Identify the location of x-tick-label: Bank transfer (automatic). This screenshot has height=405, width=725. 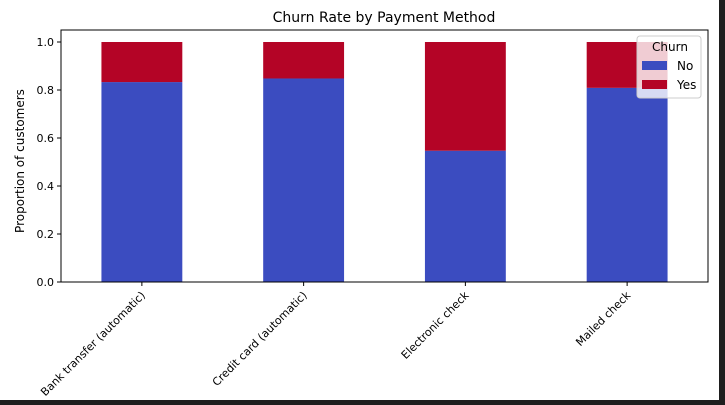
(93, 344).